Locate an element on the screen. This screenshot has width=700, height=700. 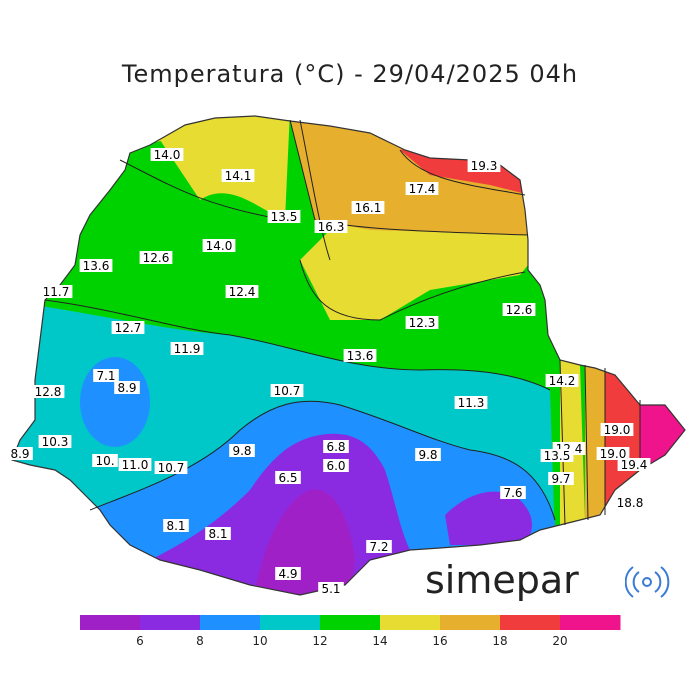
legend-tick-label: 16 is located at coordinates (440, 641).